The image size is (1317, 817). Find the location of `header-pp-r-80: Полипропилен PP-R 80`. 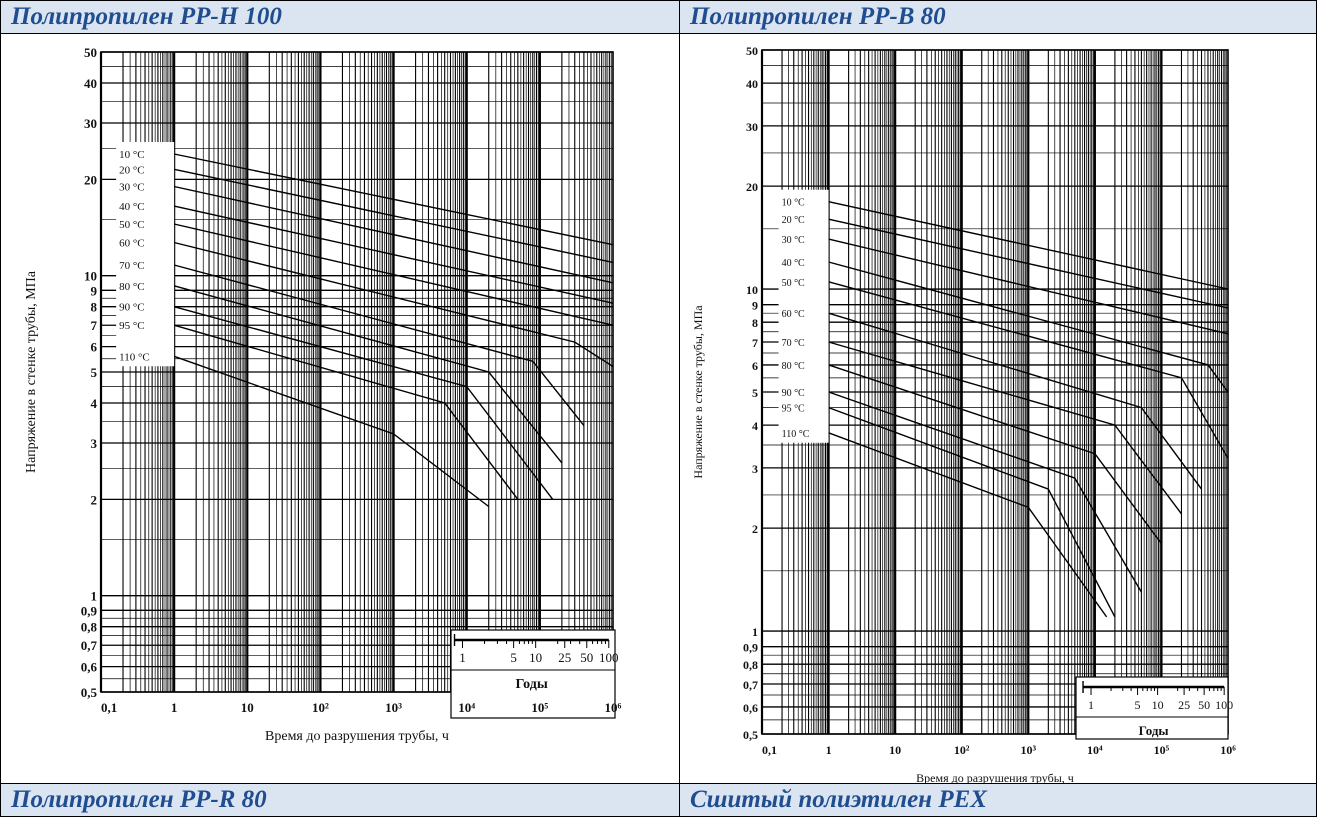

header-pp-r-80: Полипропилен PP-R 80 is located at coordinates (340, 800).